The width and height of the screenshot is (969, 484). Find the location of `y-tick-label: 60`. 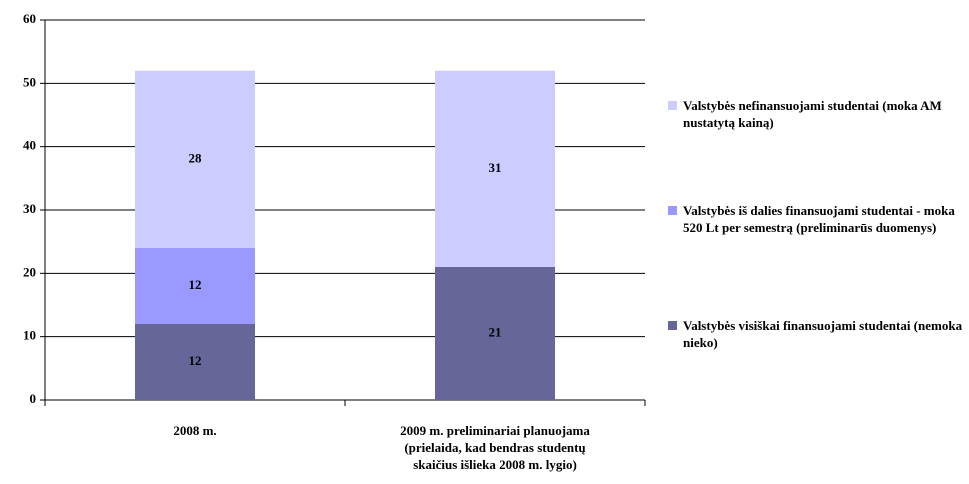

y-tick-label: 60 is located at coordinates (29, 18).